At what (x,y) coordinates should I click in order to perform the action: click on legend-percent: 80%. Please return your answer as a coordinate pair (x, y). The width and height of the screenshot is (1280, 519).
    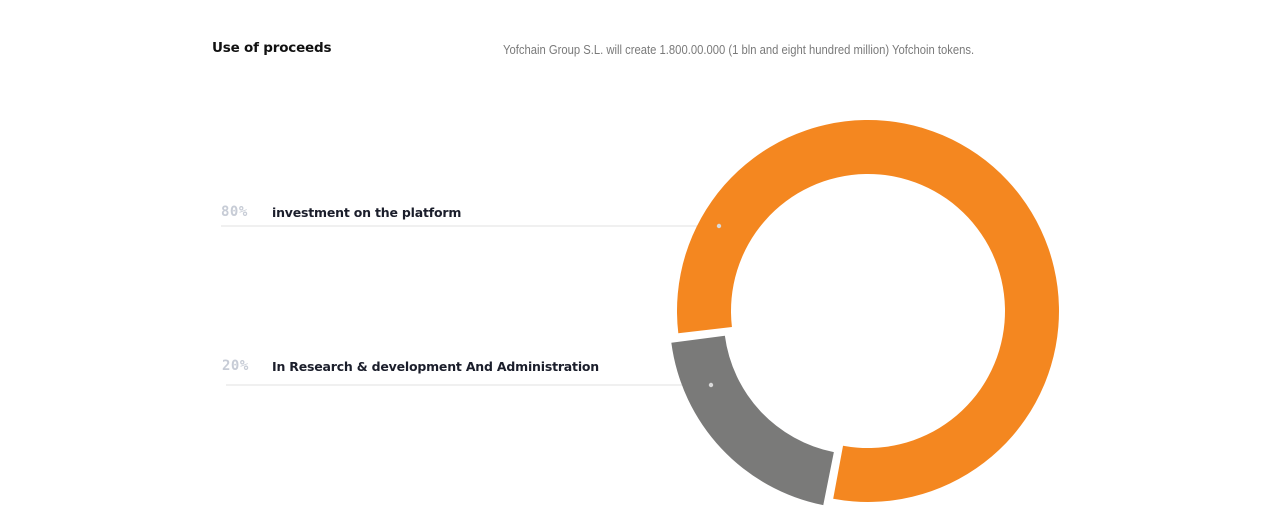
    Looking at the image, I should click on (234, 212).